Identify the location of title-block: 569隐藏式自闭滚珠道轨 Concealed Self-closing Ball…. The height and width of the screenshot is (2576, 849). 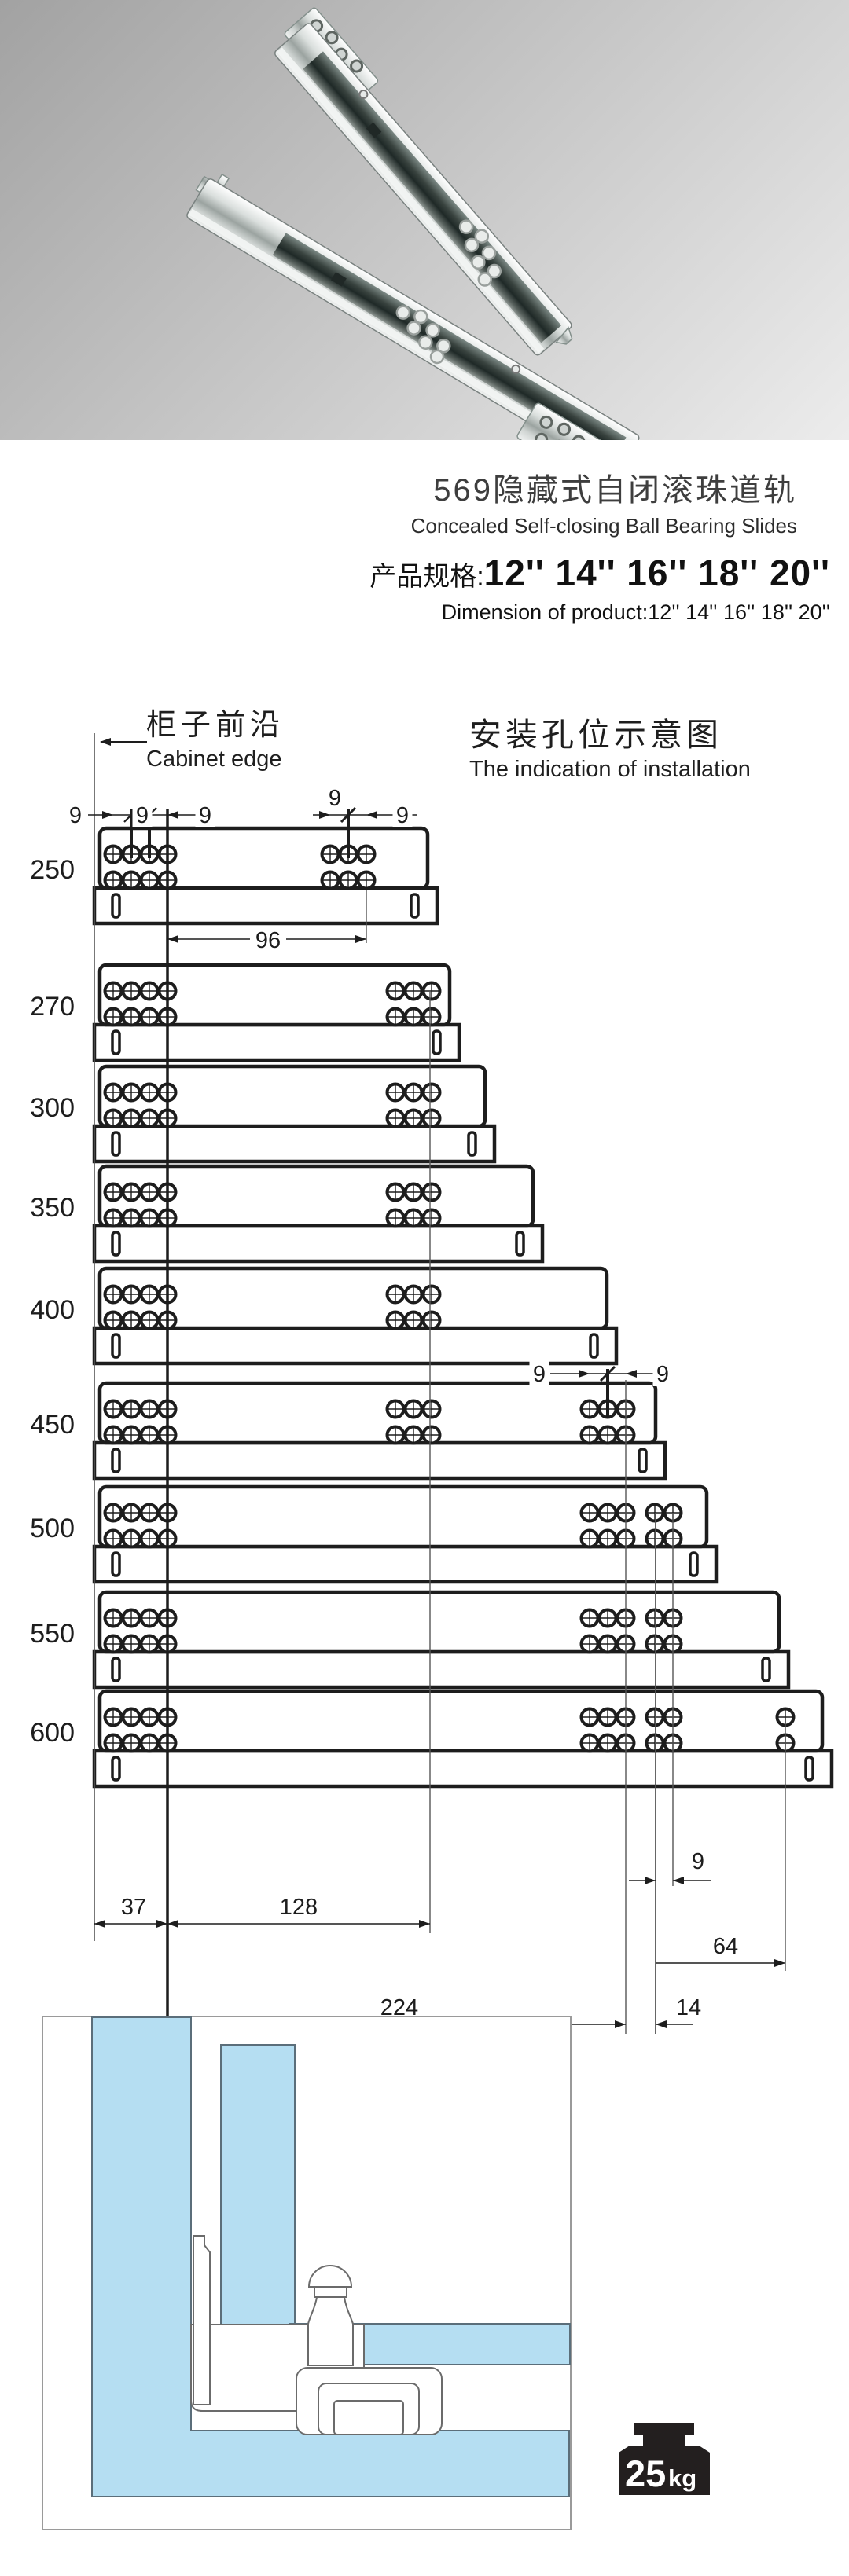
(604, 505).